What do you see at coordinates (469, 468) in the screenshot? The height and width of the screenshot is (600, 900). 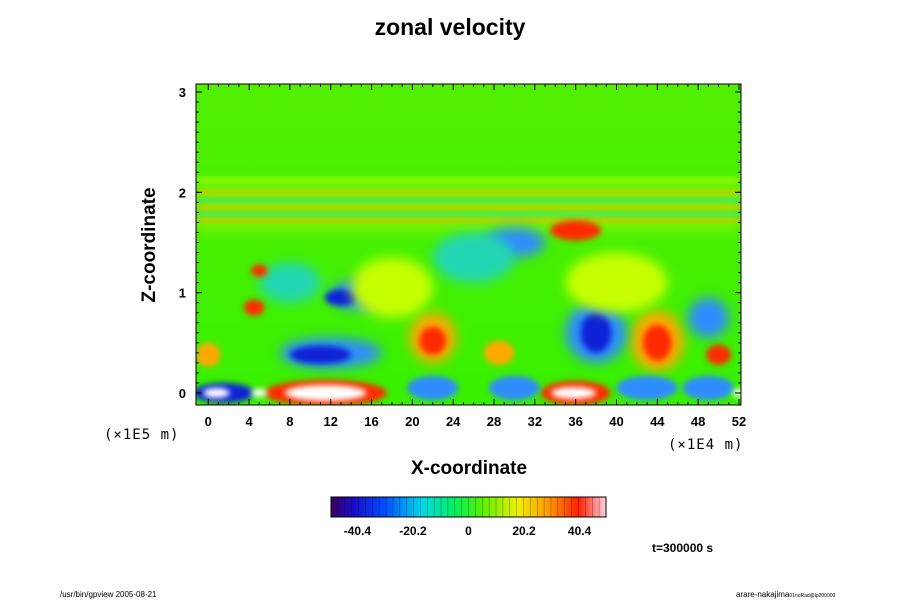 I see `x-axis-label: X-coordinate` at bounding box center [469, 468].